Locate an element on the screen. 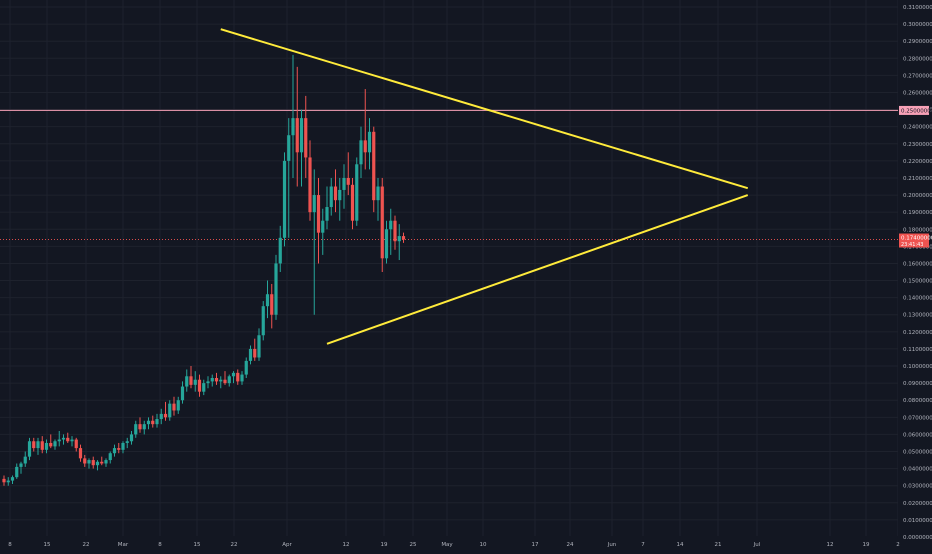  resistance-price-tag is located at coordinates (914, 110).